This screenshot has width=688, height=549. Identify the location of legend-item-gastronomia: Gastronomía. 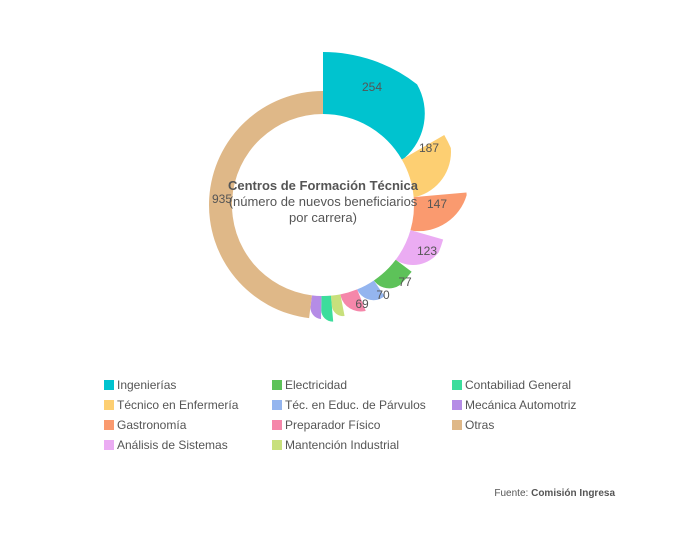
(145, 425).